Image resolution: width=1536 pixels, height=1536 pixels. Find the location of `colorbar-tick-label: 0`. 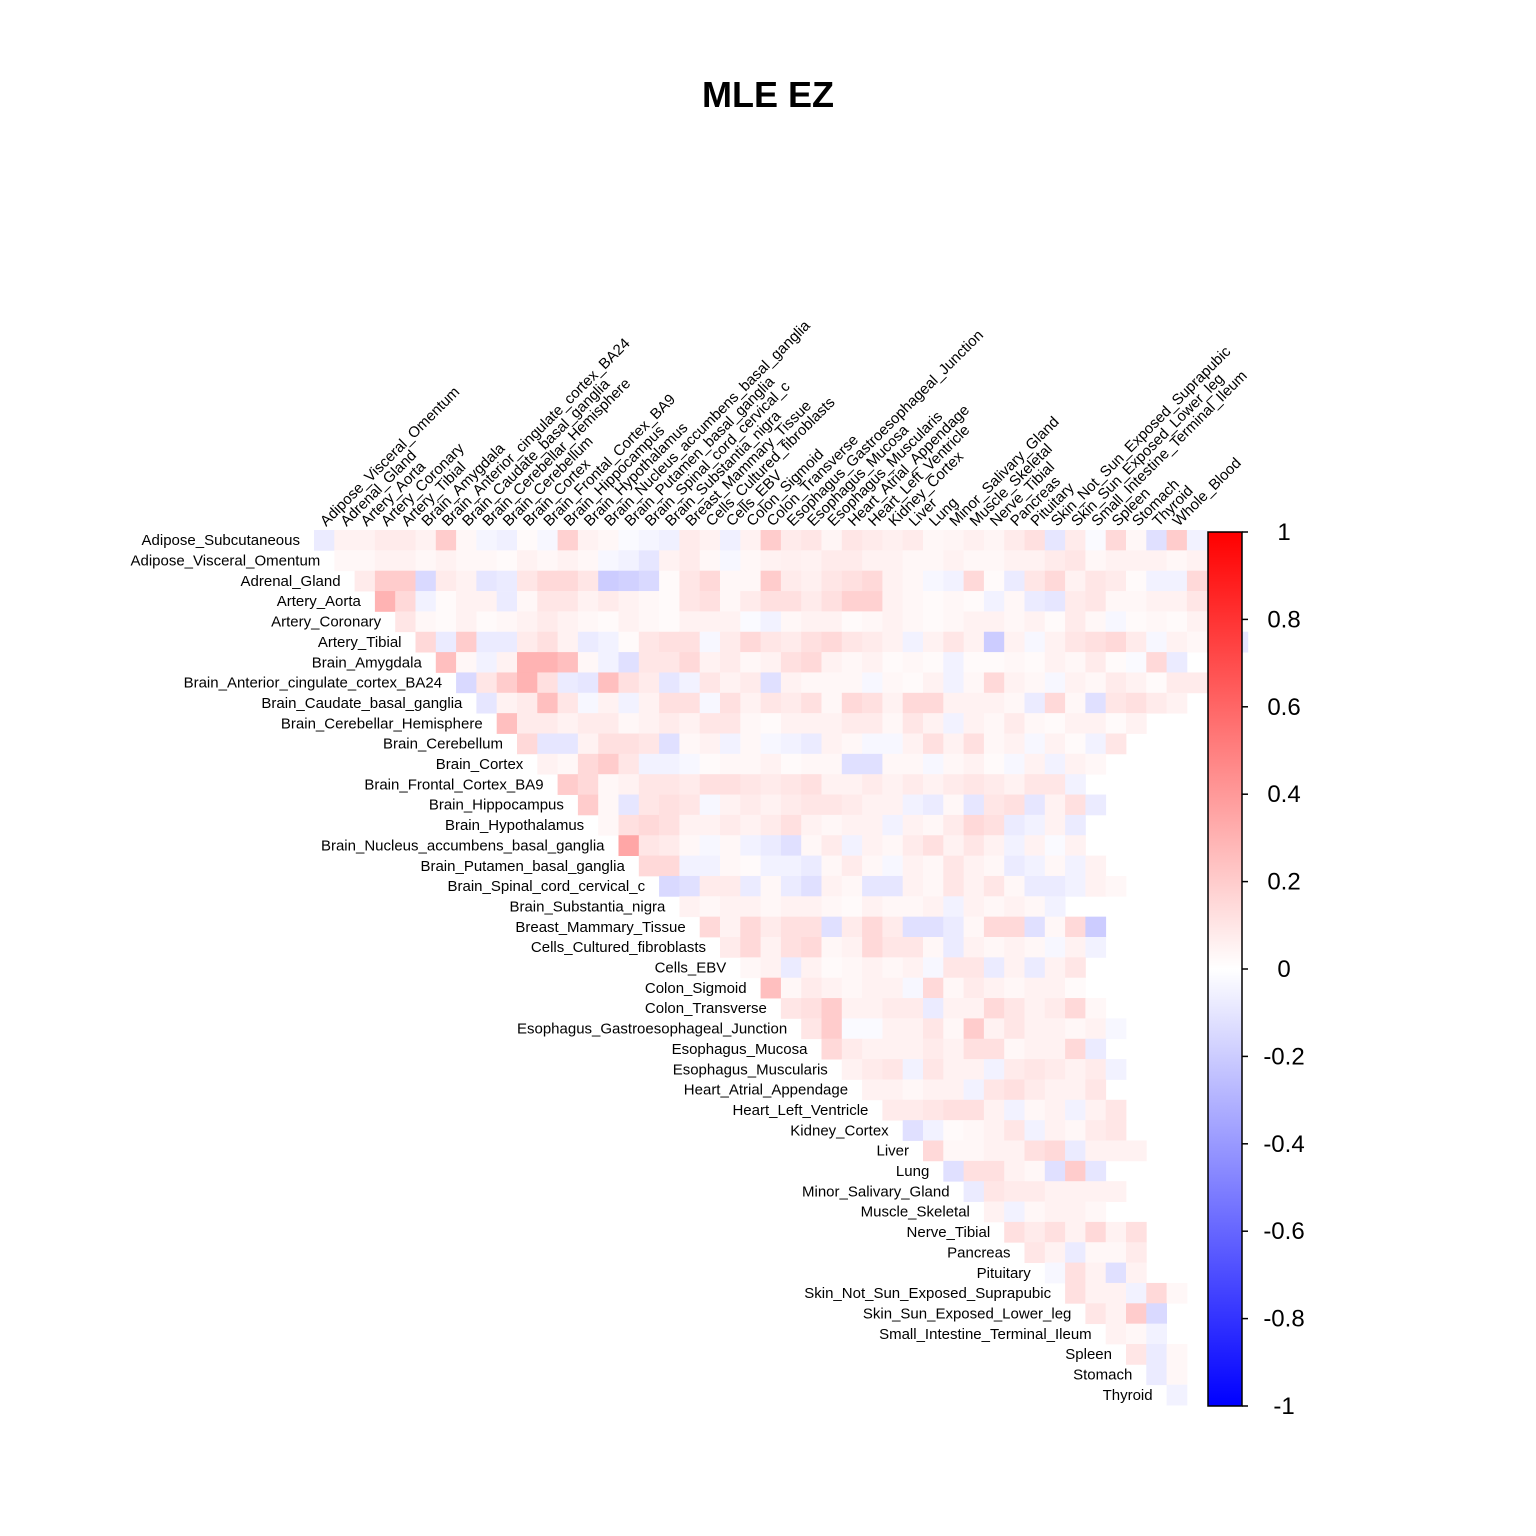

colorbar-tick-label: 0 is located at coordinates (1283, 969).